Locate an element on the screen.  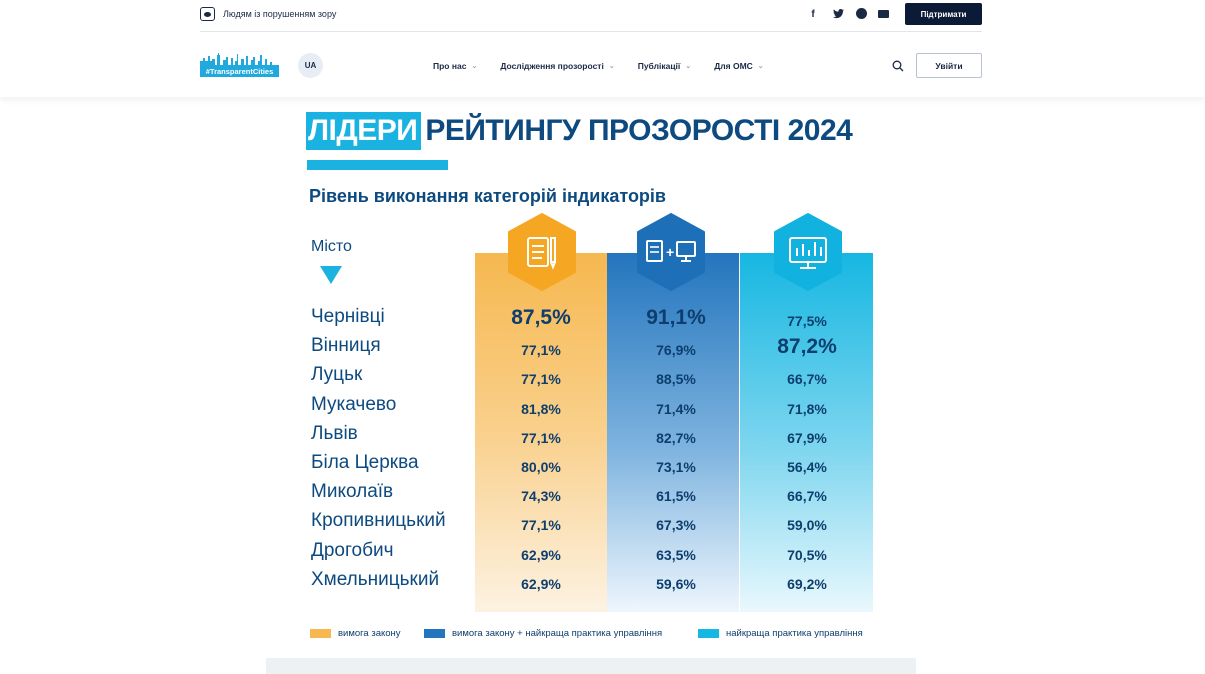
twitter-icon is located at coordinates (838, 14).